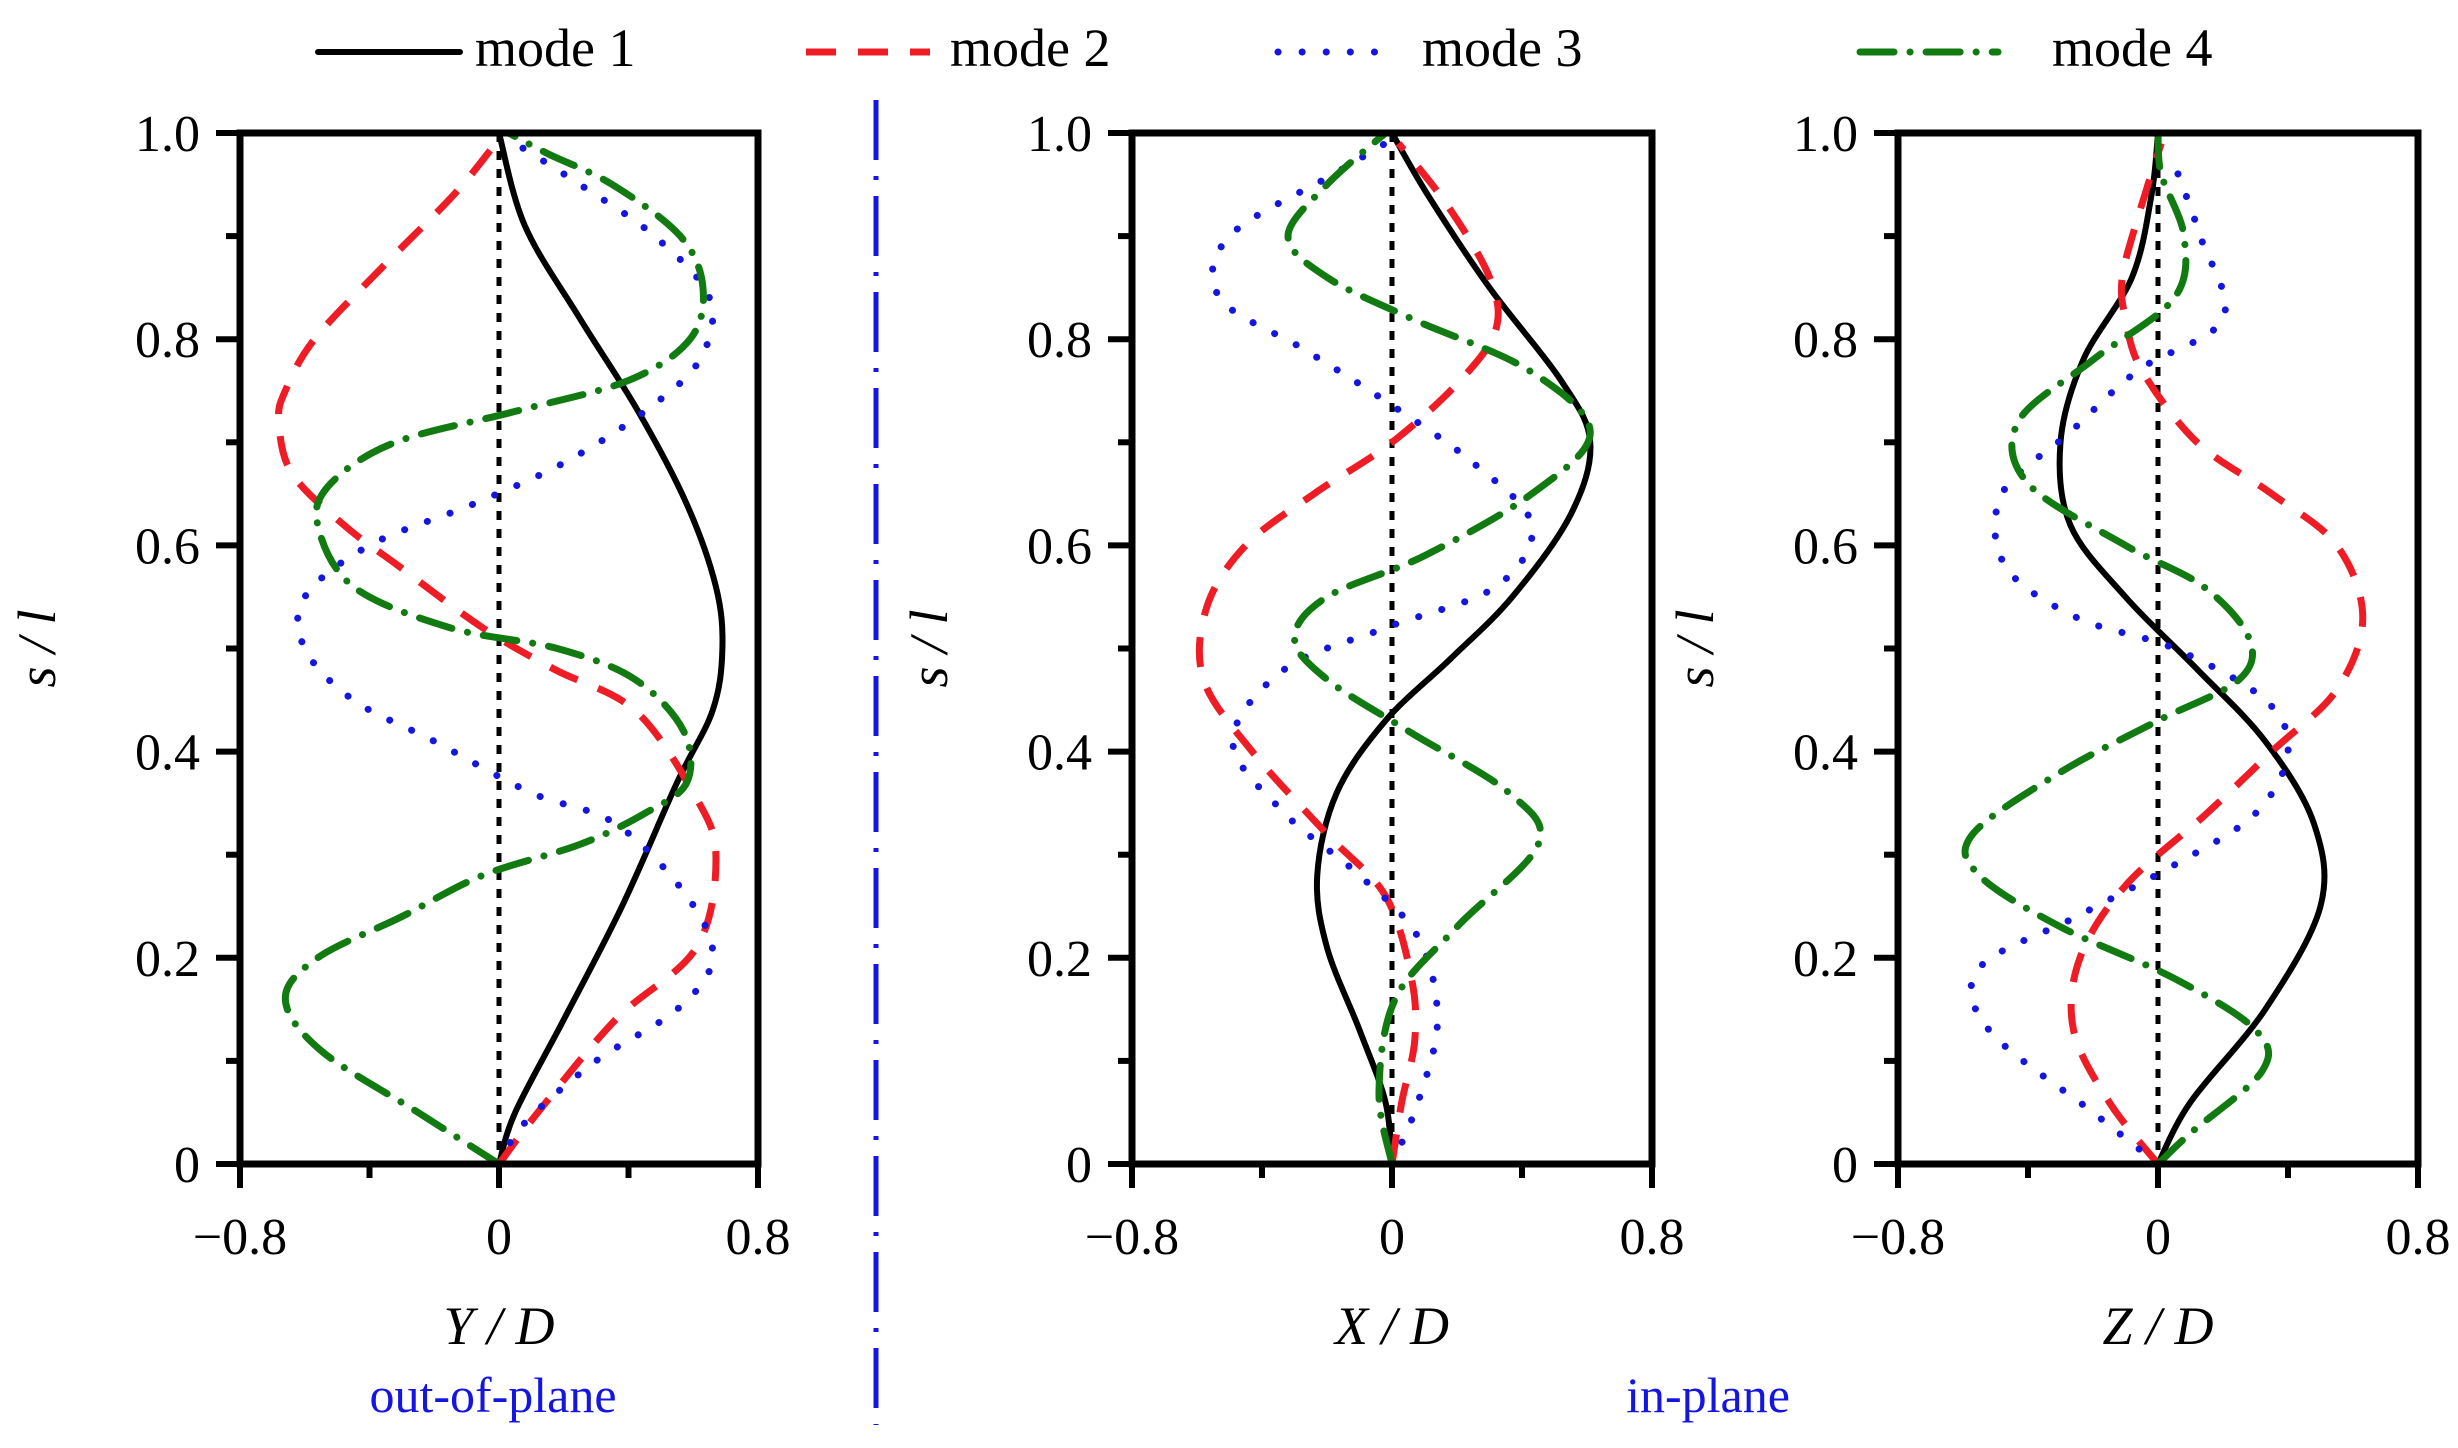 Image resolution: width=2458 pixels, height=1448 pixels. I want to click on x-axis-label: X / D, so click(1391, 1326).